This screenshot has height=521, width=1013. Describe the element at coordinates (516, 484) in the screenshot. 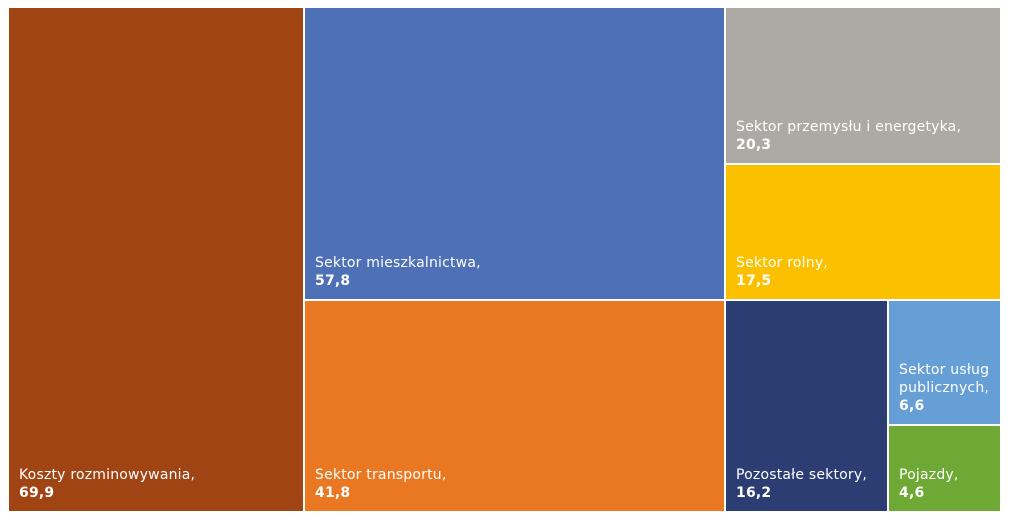

I see `tile-label: Sektor transportu, 41,8` at that location.